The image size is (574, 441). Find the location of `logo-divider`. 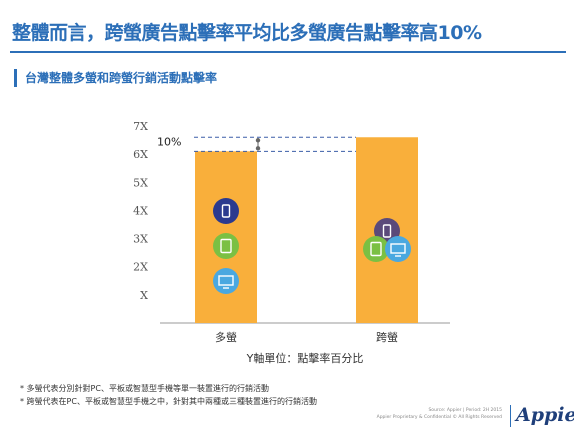

logo-divider is located at coordinates (510, 416).